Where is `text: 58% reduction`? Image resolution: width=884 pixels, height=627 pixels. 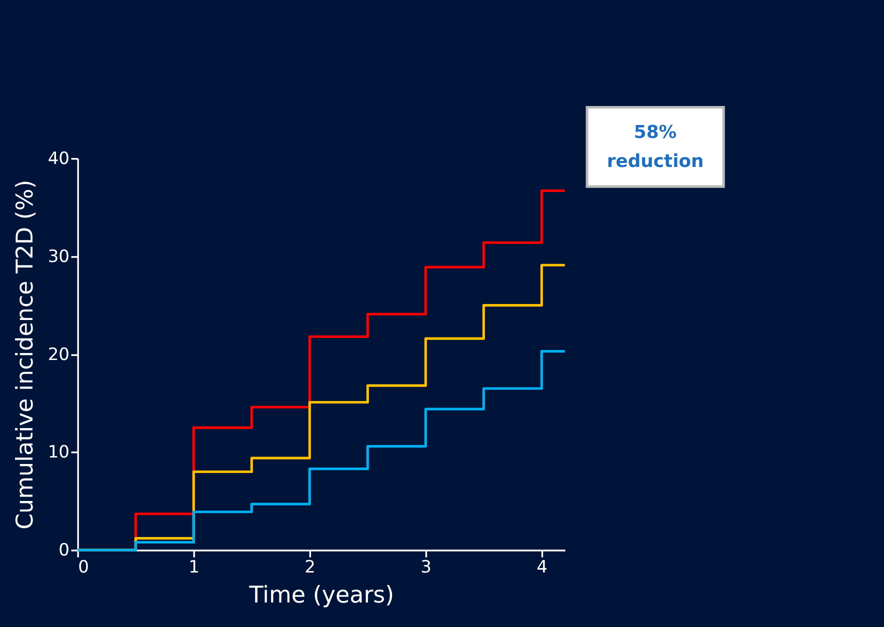 text: 58% reduction is located at coordinates (655, 147).